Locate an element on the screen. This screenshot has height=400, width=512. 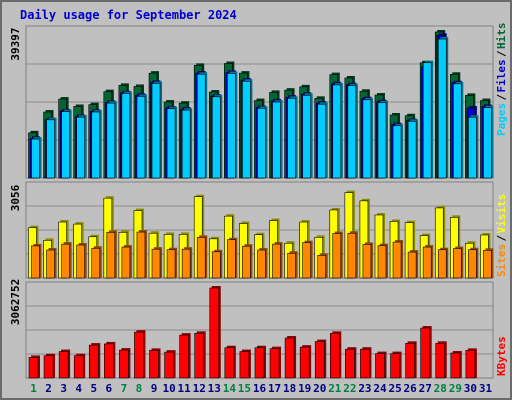
x-label-7: 7 is located at coordinates (124, 388).